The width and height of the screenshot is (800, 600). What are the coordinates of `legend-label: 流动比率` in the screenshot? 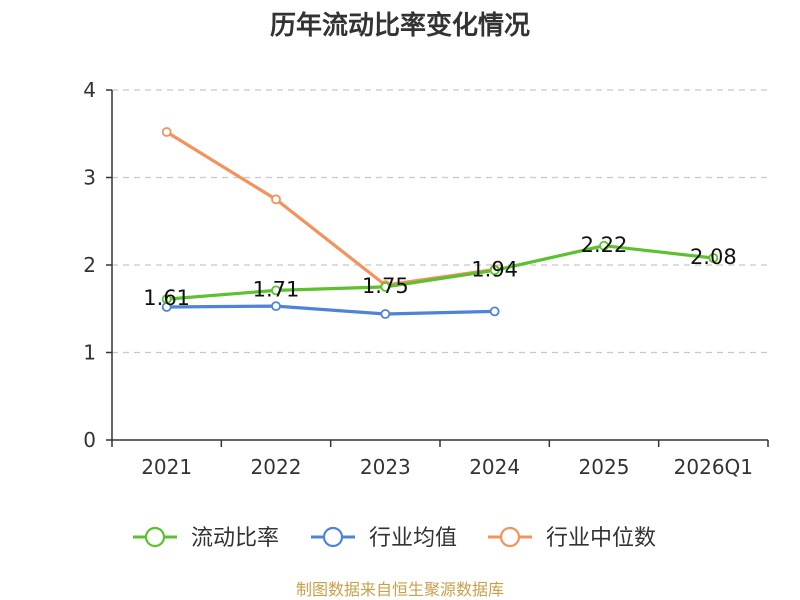 It's located at (235, 538).